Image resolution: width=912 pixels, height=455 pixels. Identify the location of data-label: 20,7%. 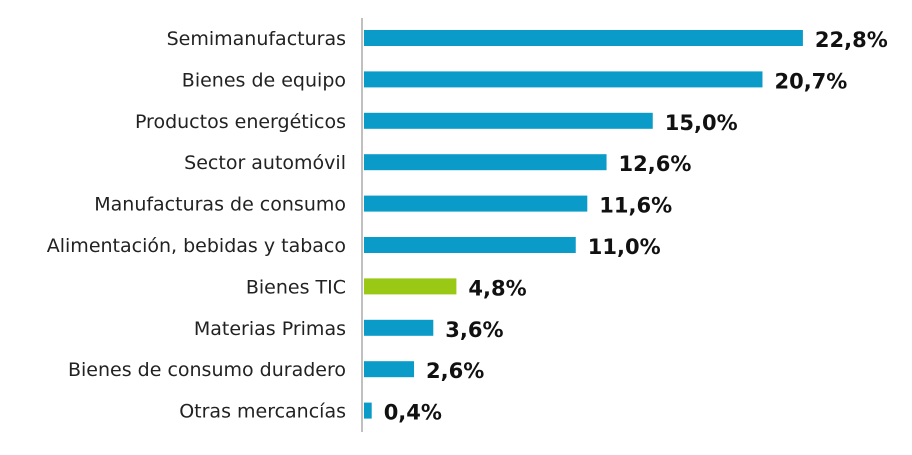
(810, 81).